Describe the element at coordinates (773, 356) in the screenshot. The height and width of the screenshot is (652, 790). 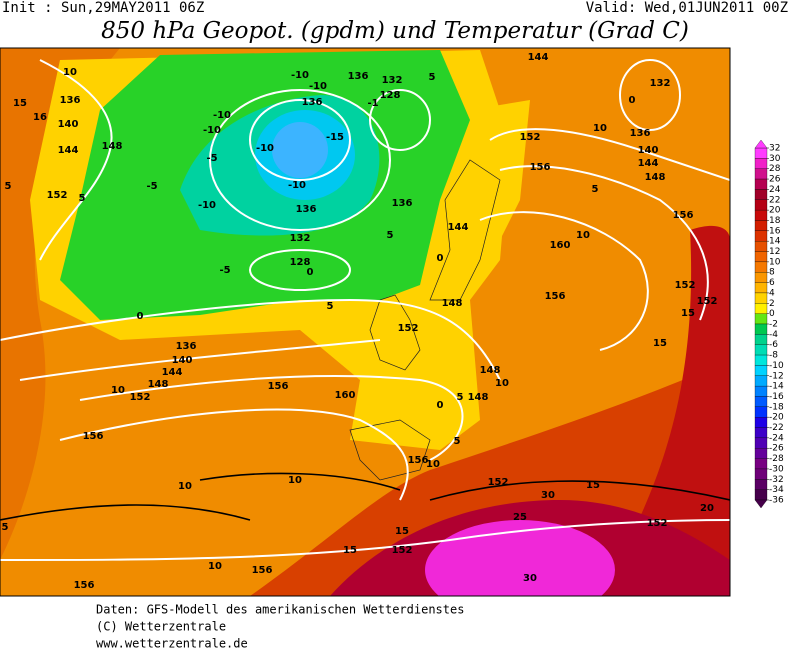
I see `colorbar-label: -8` at that location.